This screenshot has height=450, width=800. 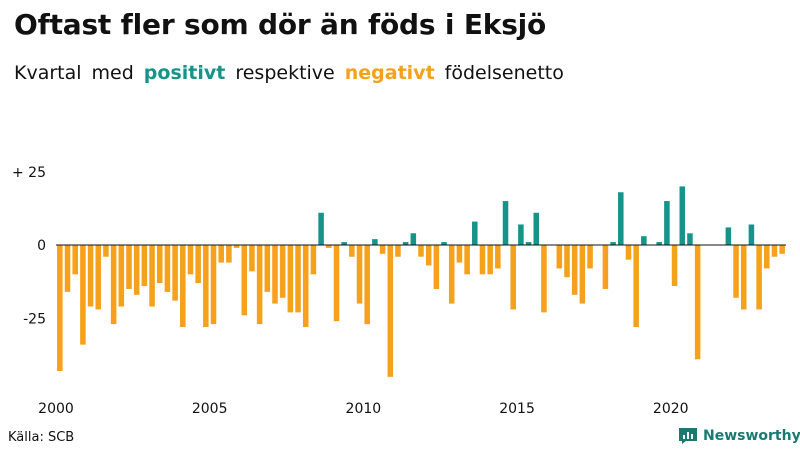 I want to click on brand-logo: Newsworthy, so click(x=739, y=436).